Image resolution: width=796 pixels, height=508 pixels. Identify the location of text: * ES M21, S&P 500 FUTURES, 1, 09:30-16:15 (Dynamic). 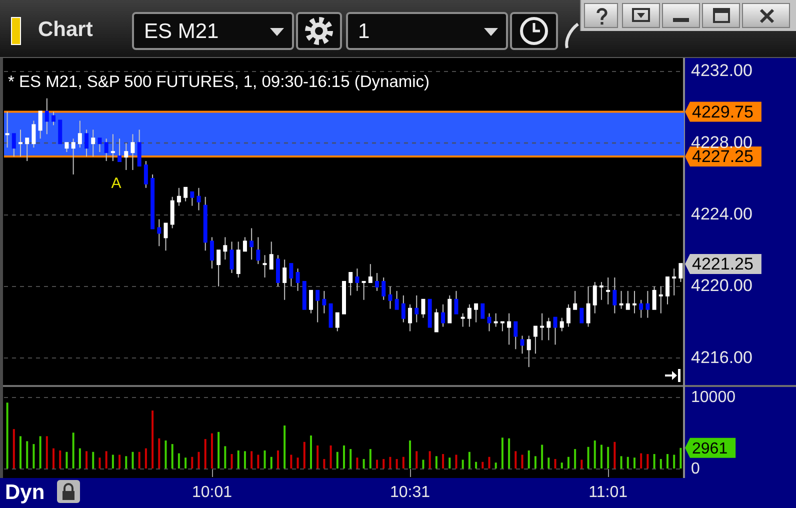
(219, 82).